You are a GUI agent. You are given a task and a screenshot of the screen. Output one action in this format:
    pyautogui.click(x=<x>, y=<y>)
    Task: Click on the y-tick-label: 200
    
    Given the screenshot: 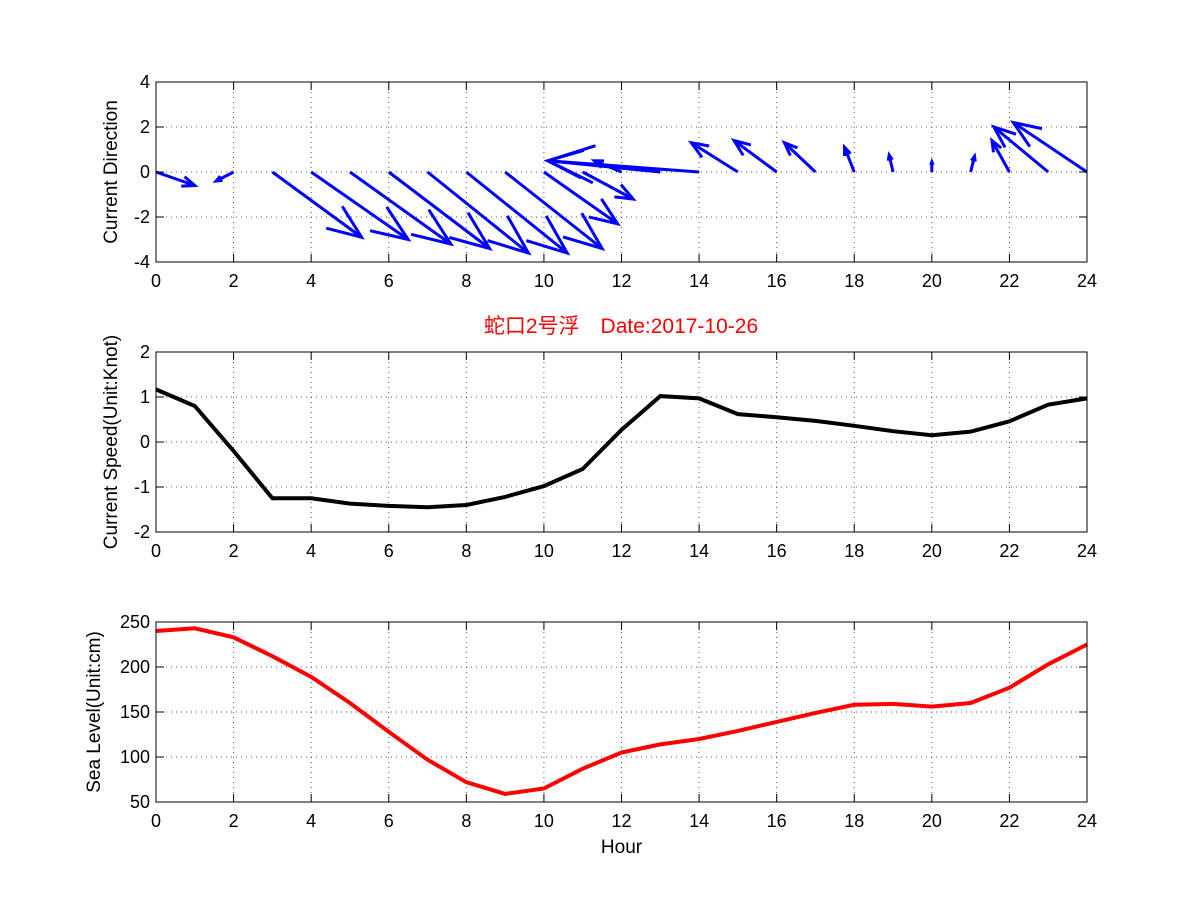 What is the action you would take?
    pyautogui.click(x=135, y=667)
    